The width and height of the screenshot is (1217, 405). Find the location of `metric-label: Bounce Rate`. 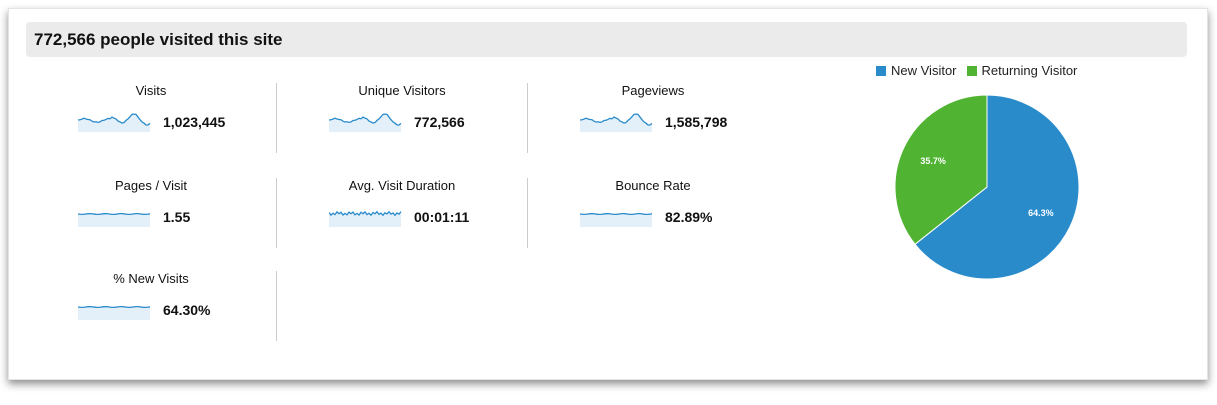

metric-label: Bounce Rate is located at coordinates (653, 185).